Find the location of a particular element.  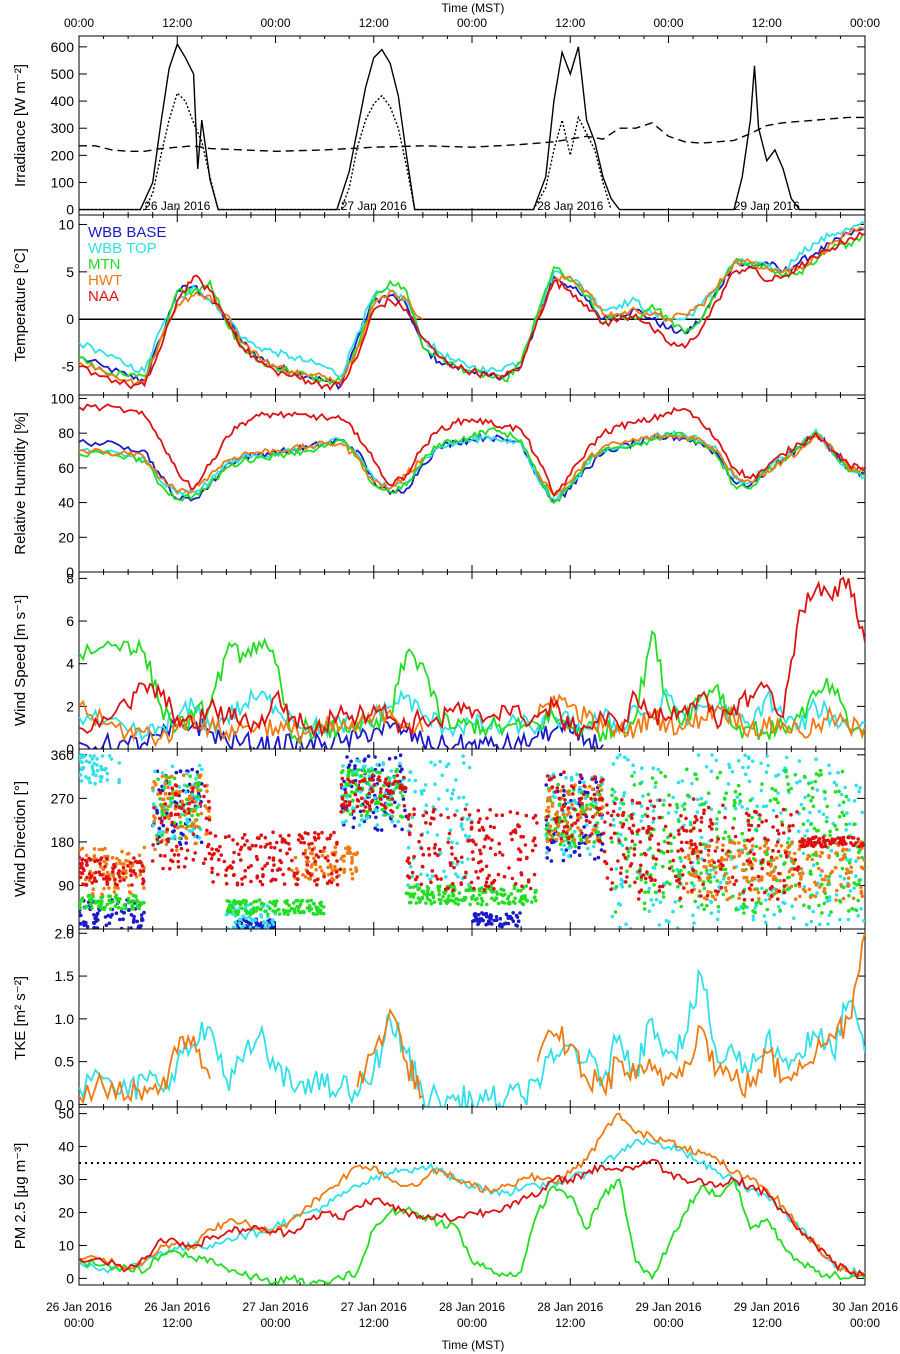

line-series-wbb-base is located at coordinates (472, 309).